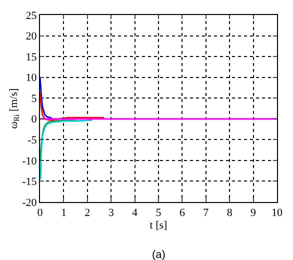 The width and height of the screenshot is (293, 260). I want to click on y-tick-label: -20, so click(30, 202).